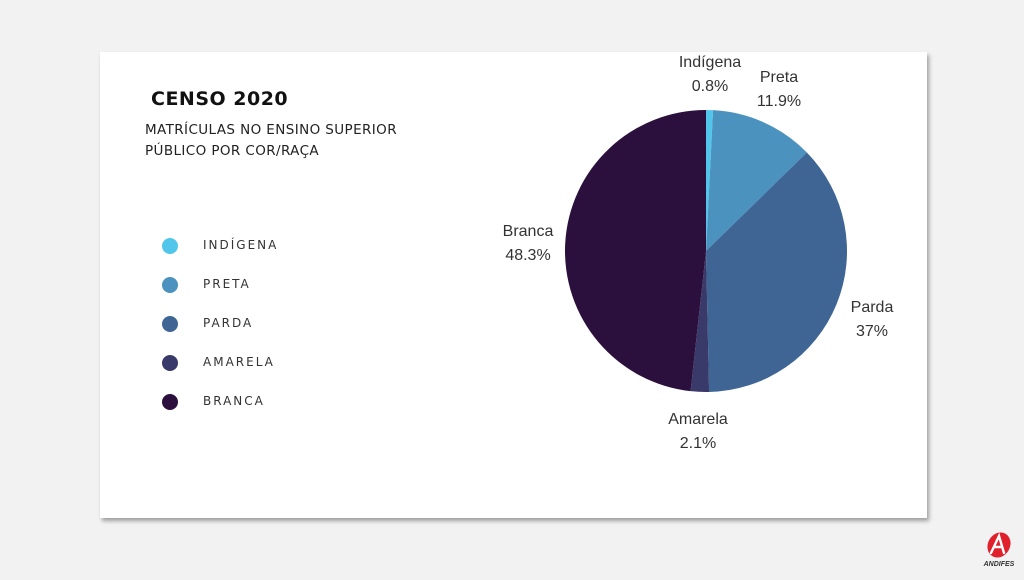 Image resolution: width=1024 pixels, height=580 pixels. I want to click on slice-value-parda: 37%, so click(872, 331).